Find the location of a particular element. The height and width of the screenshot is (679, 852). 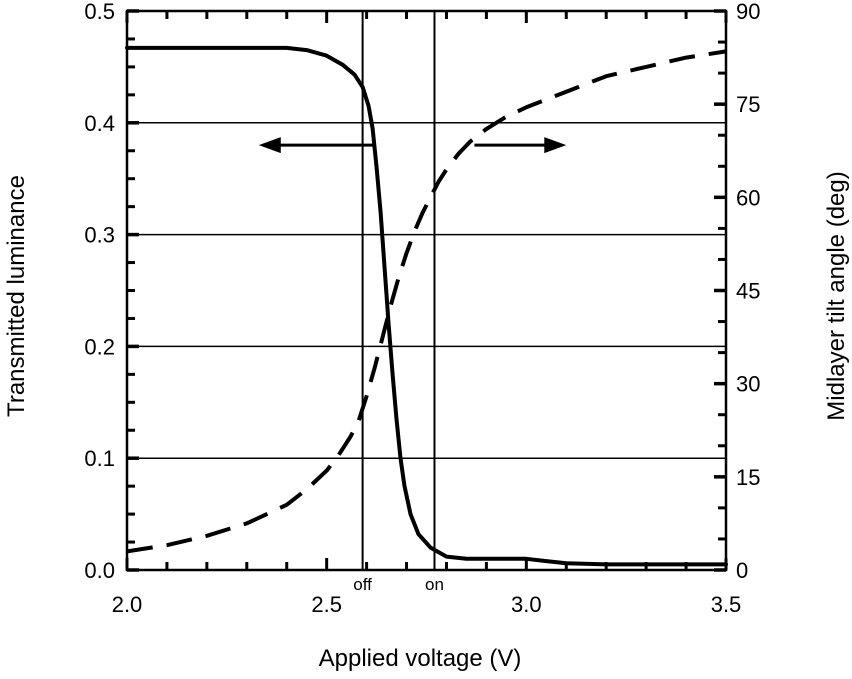

y-right-tick-label: 45 is located at coordinates (748, 291).